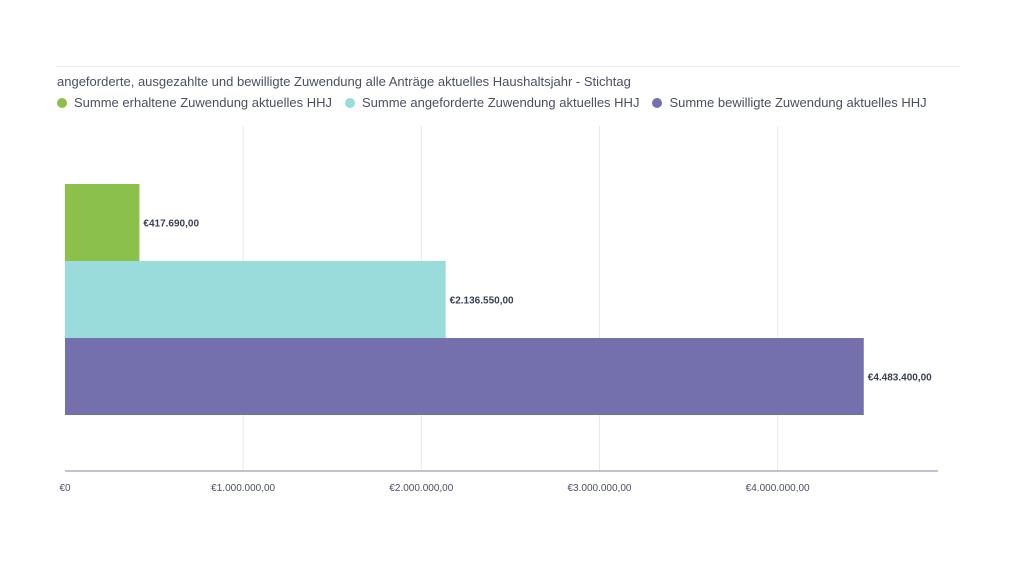  Describe the element at coordinates (900, 378) in the screenshot. I see `data-label-2: €4.483.400,00` at that location.